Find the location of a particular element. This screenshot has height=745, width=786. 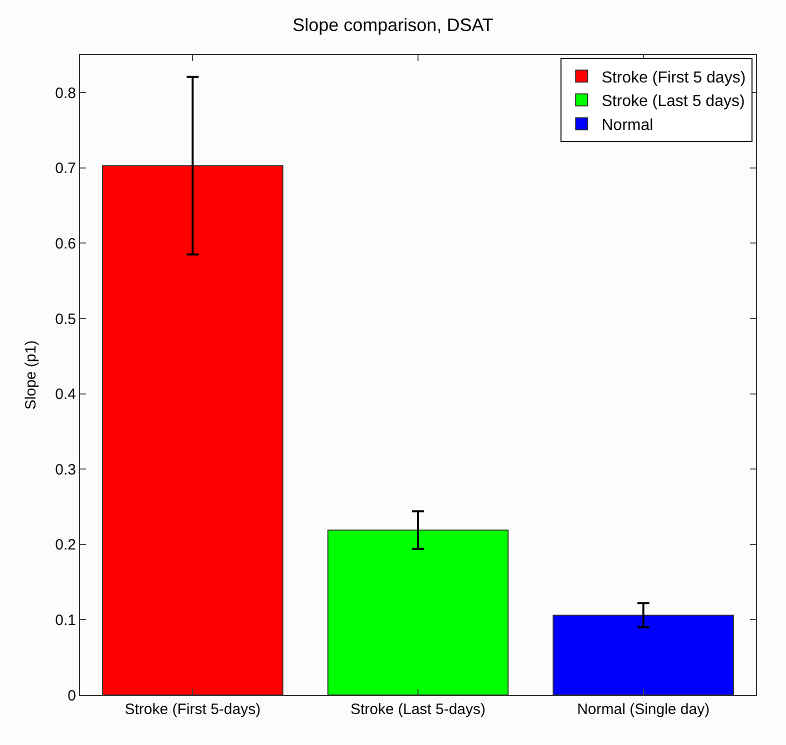

y-tick-label: 0.2 is located at coordinates (65, 545).